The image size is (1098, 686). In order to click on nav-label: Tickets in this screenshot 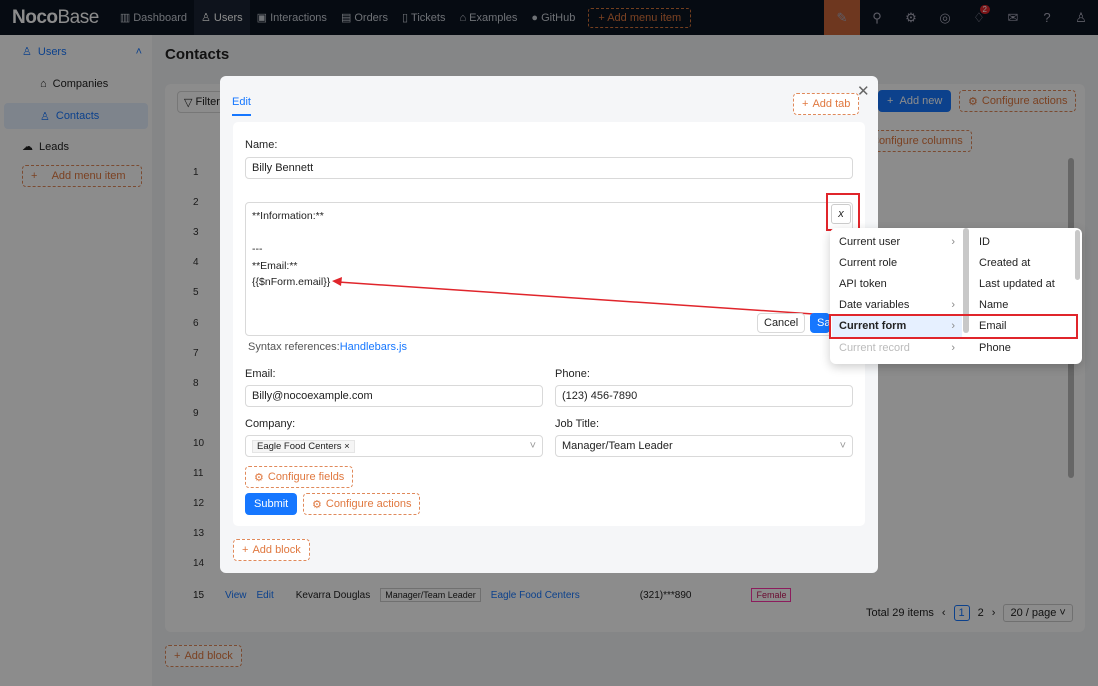, I will do `click(428, 17)`.